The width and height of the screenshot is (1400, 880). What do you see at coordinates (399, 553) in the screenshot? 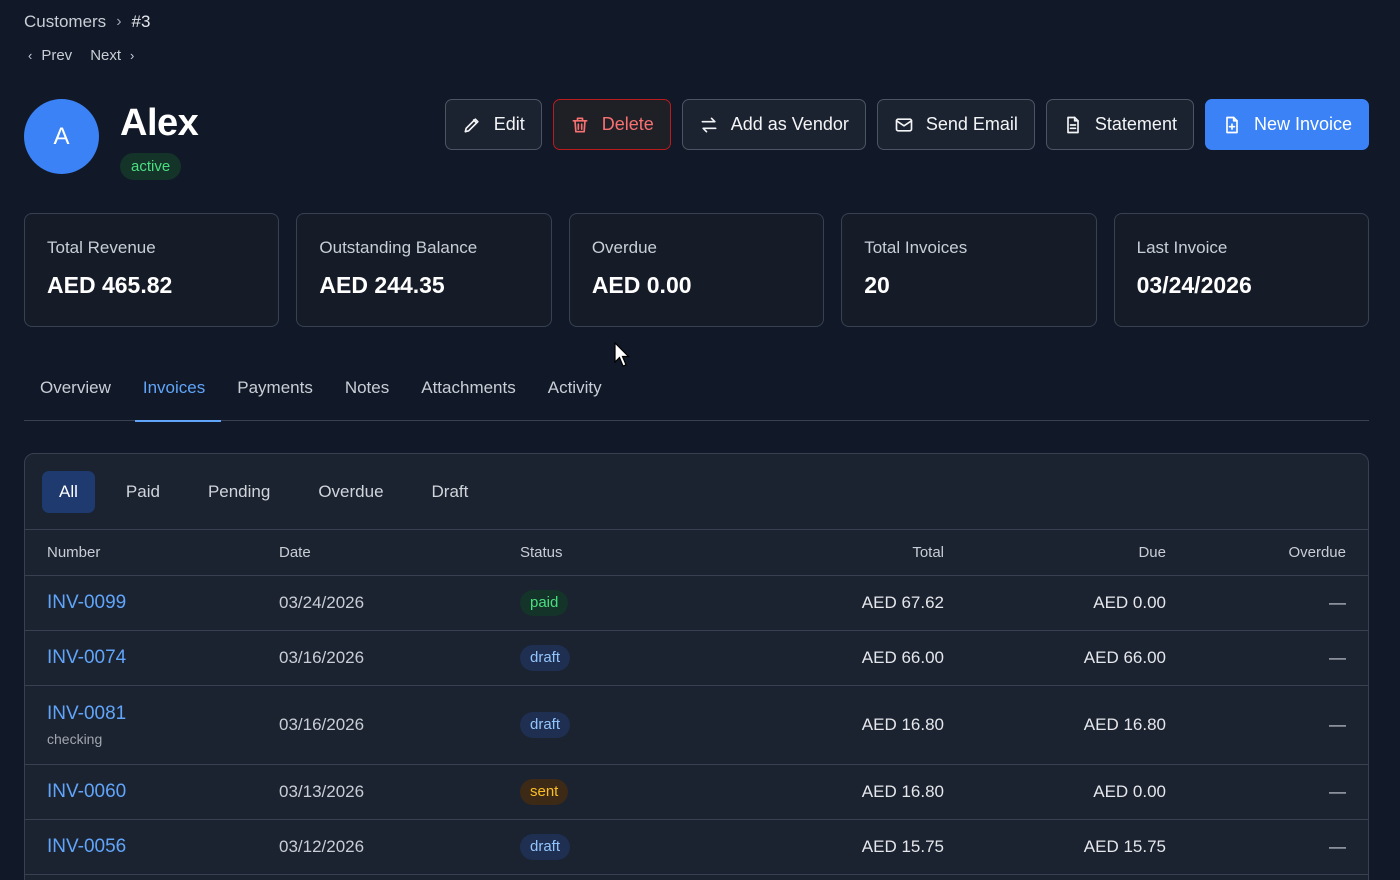
I see `column-header-date: Date` at bounding box center [399, 553].